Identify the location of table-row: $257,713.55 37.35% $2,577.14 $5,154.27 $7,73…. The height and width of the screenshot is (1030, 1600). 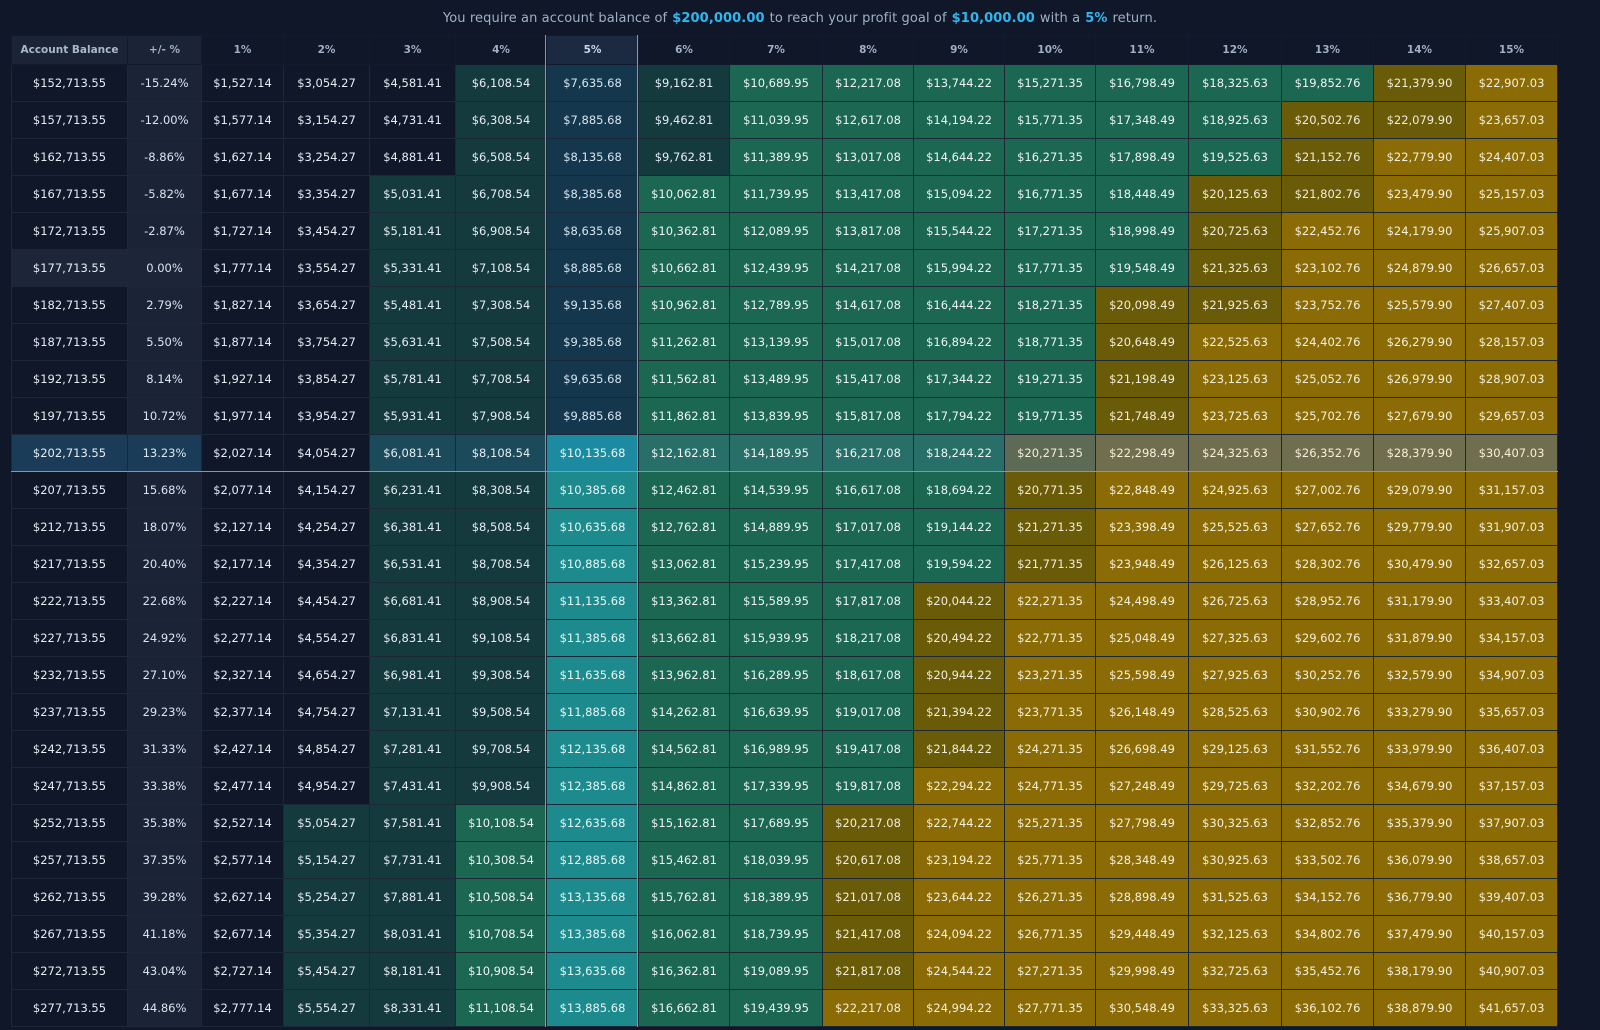
(784, 860).